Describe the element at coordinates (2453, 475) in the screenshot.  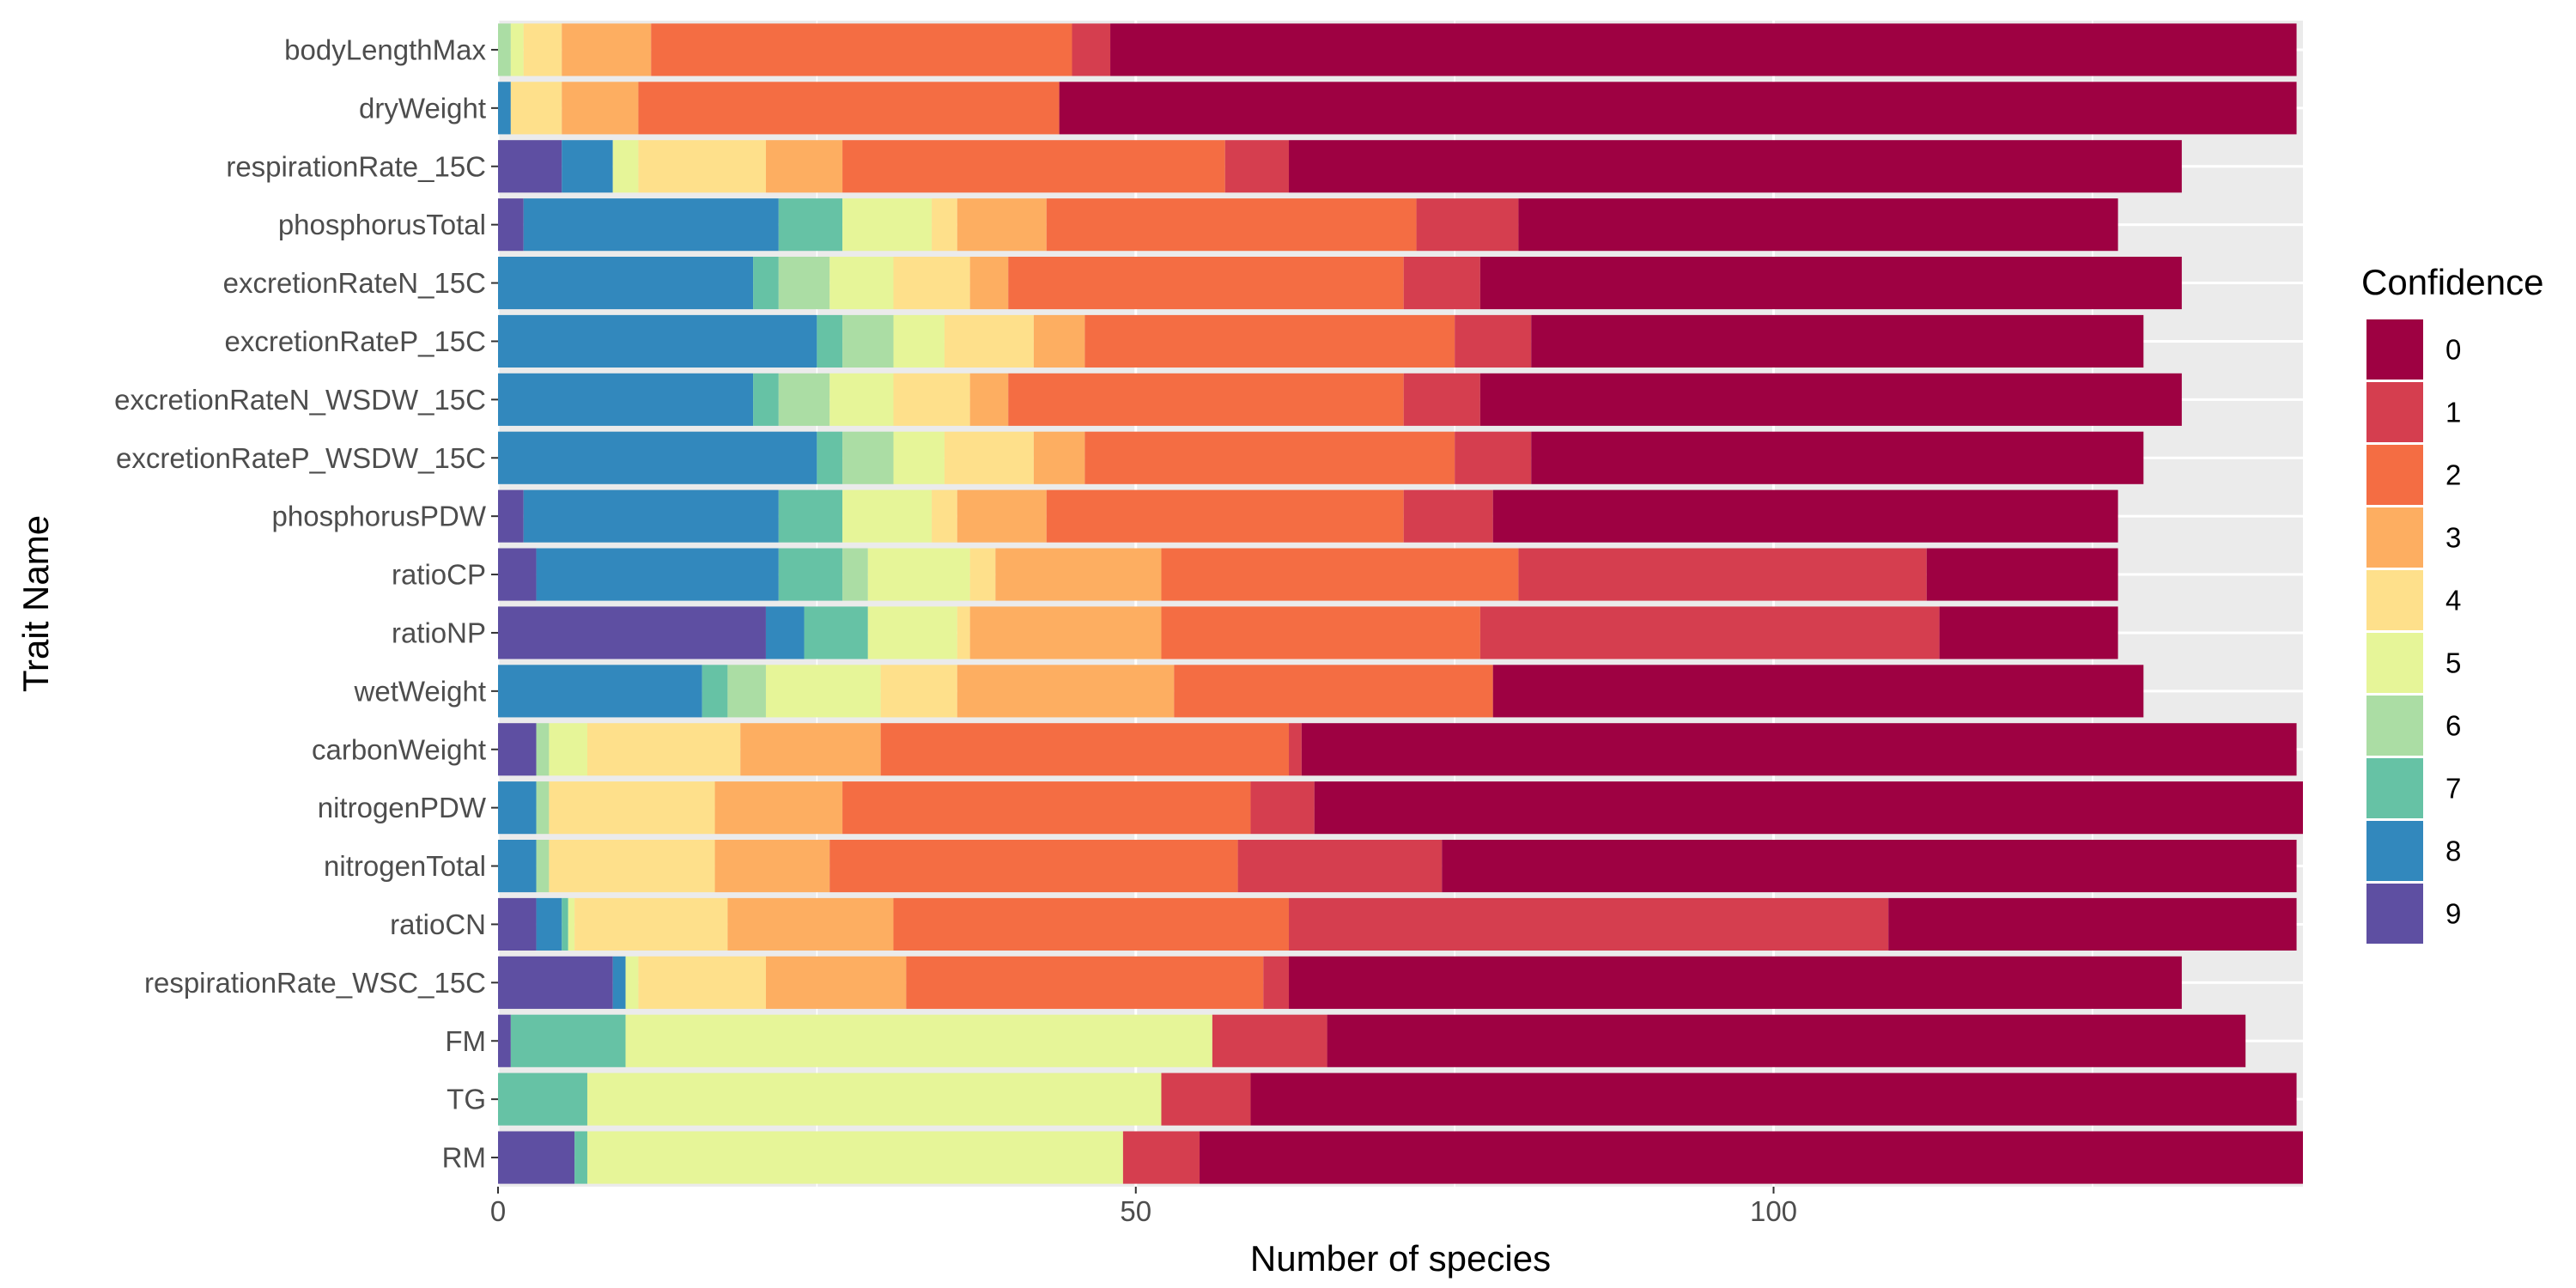
I see `legend-label: 2` at that location.